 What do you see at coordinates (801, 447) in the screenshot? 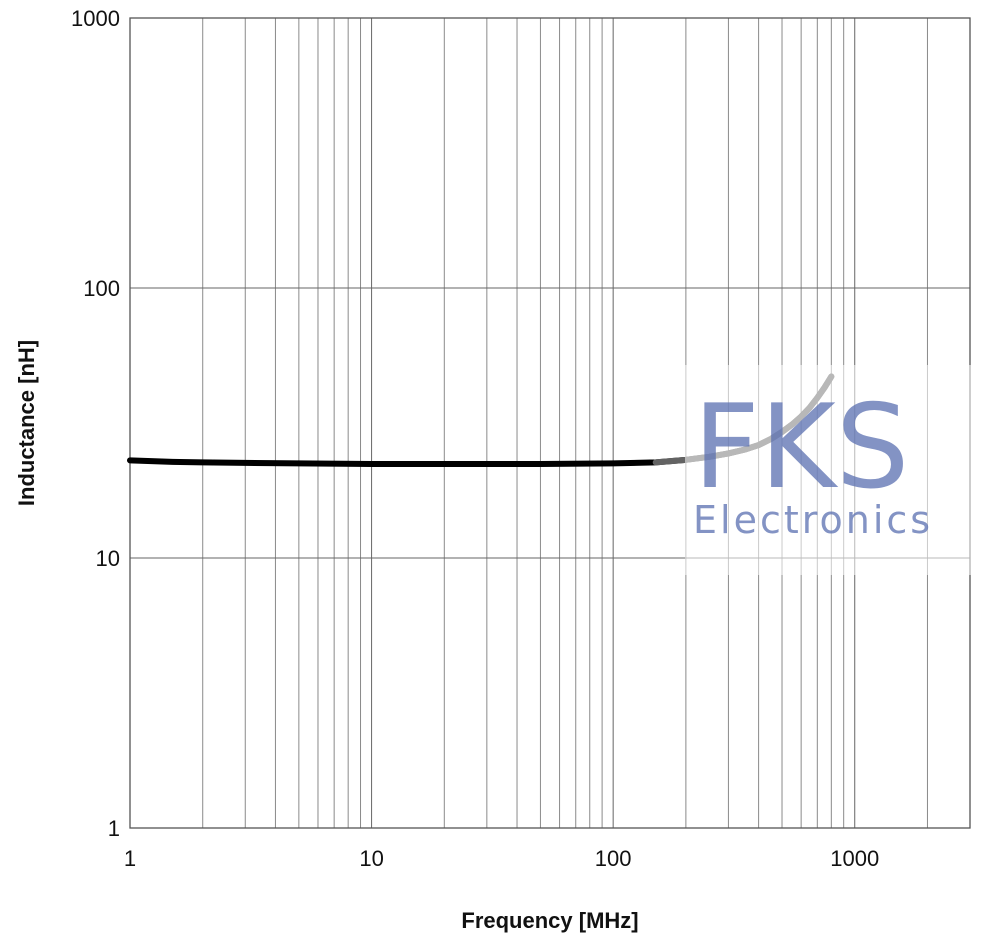
I see `watermark-brand: FKS` at bounding box center [801, 447].